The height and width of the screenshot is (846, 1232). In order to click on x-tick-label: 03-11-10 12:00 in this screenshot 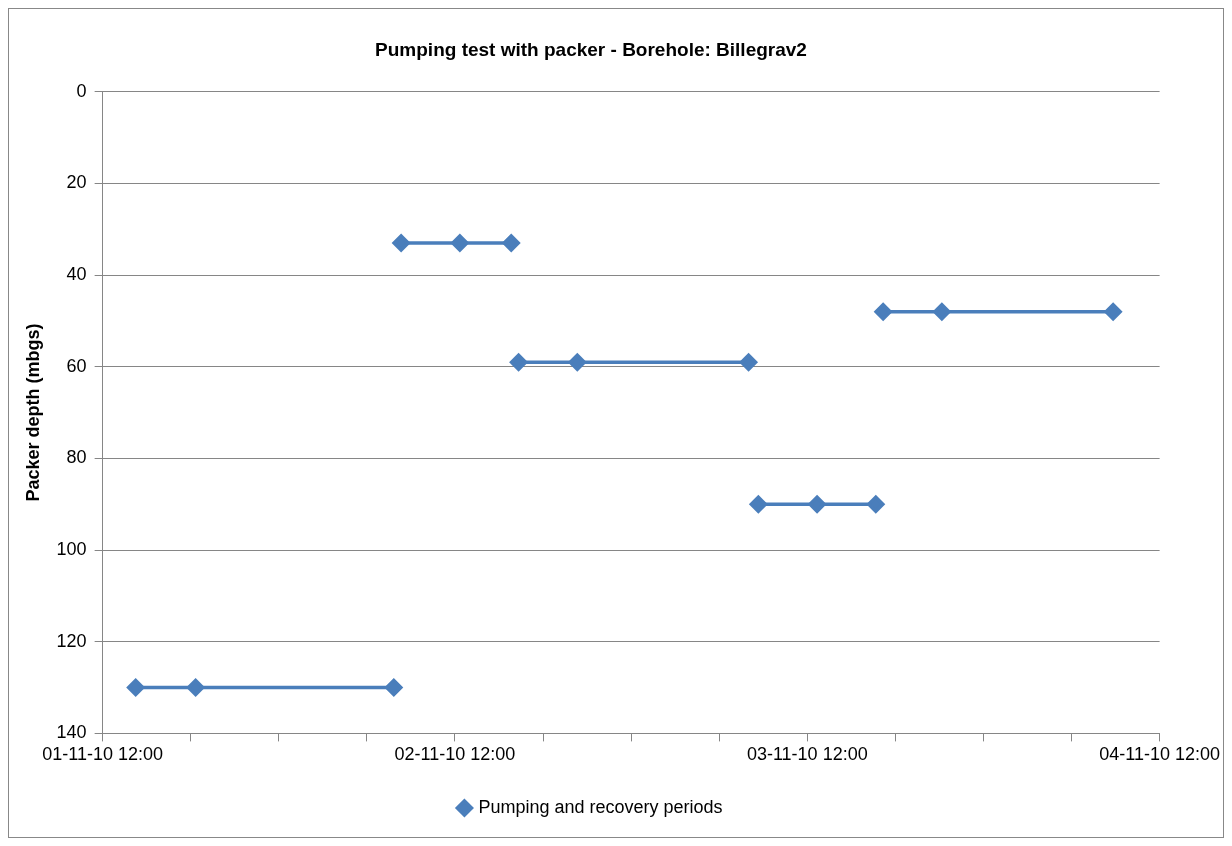, I will do `click(807, 754)`.